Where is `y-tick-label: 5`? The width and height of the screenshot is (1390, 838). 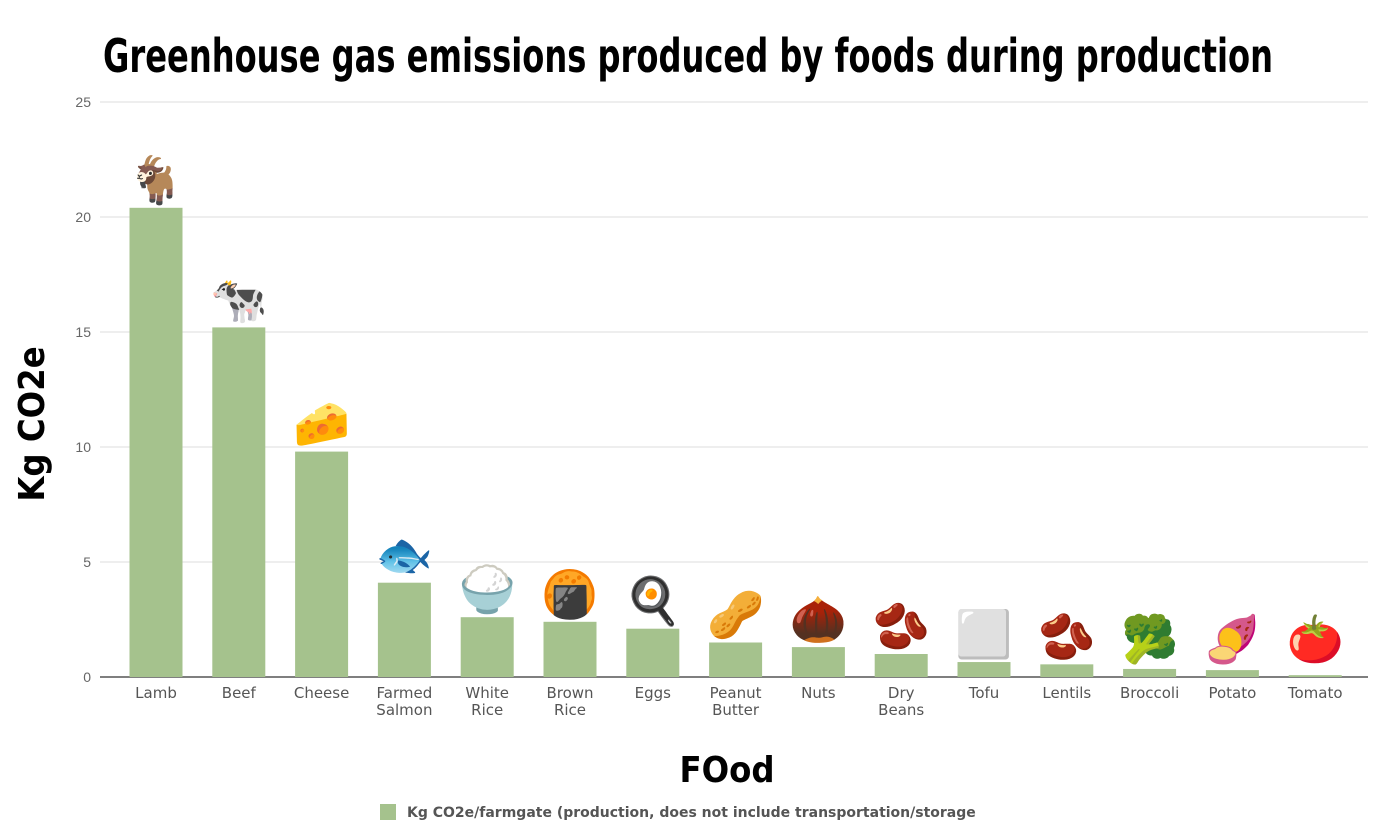 y-tick-label: 5 is located at coordinates (87, 562).